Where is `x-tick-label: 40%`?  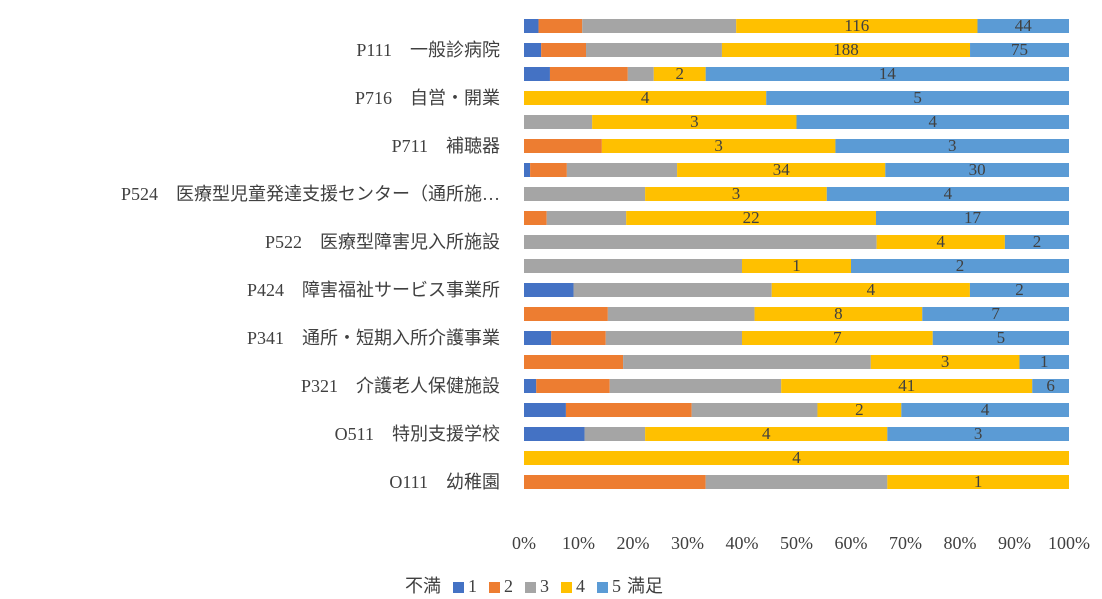
x-tick-label: 40% is located at coordinates (742, 543).